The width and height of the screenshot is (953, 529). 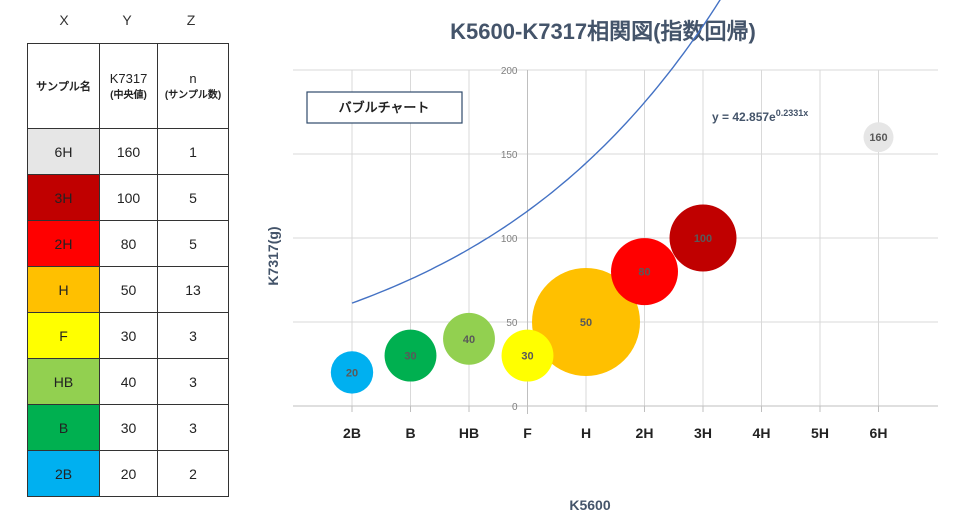 I want to click on equation-base: y = 42.857e, so click(x=744, y=117).